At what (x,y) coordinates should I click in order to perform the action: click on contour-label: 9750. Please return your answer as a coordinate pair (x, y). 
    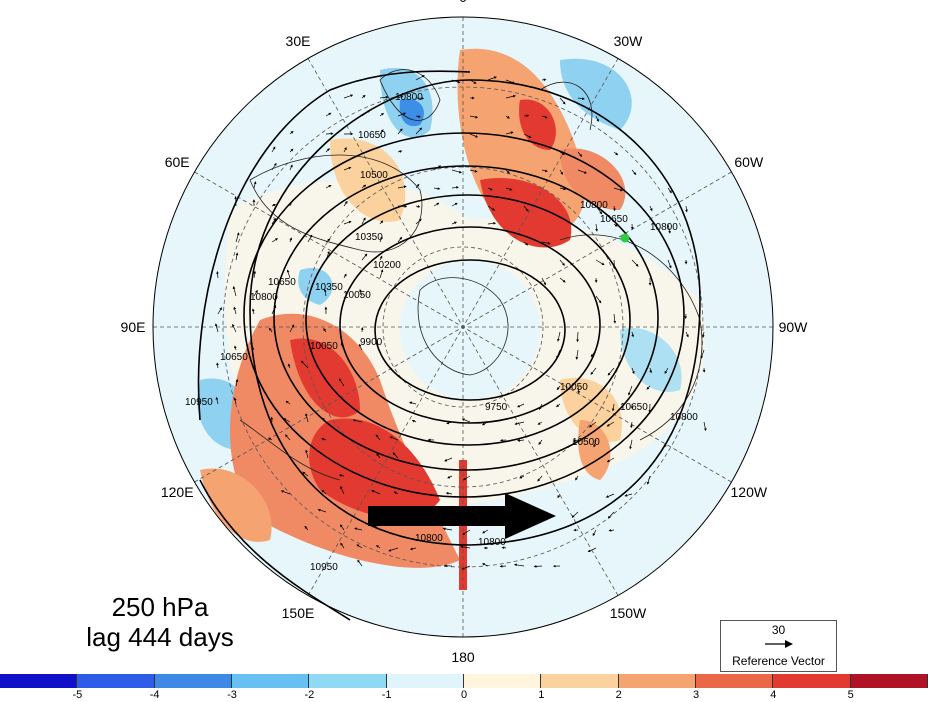
    Looking at the image, I should click on (496, 407).